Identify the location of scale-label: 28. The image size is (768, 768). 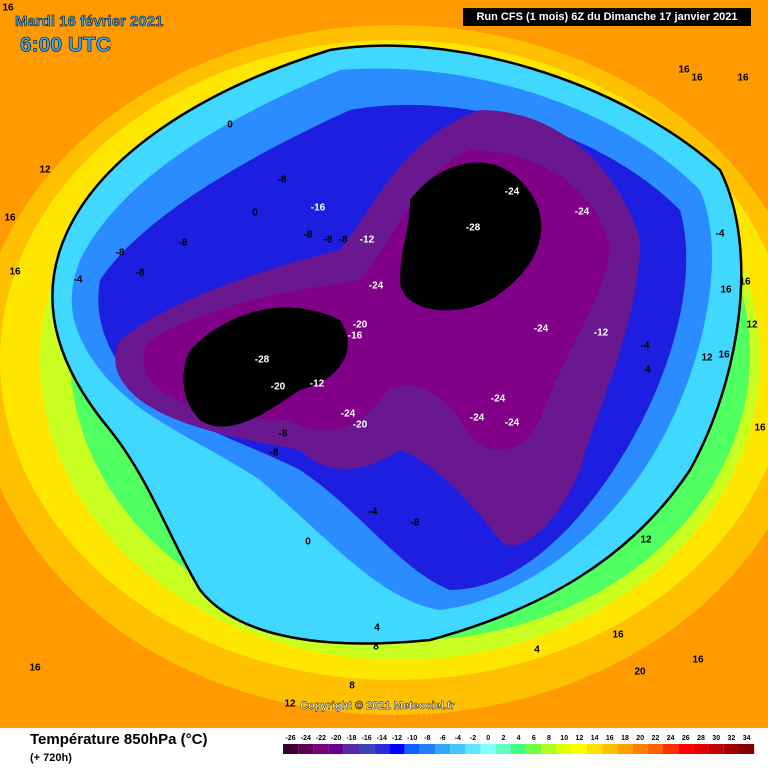
(701, 738).